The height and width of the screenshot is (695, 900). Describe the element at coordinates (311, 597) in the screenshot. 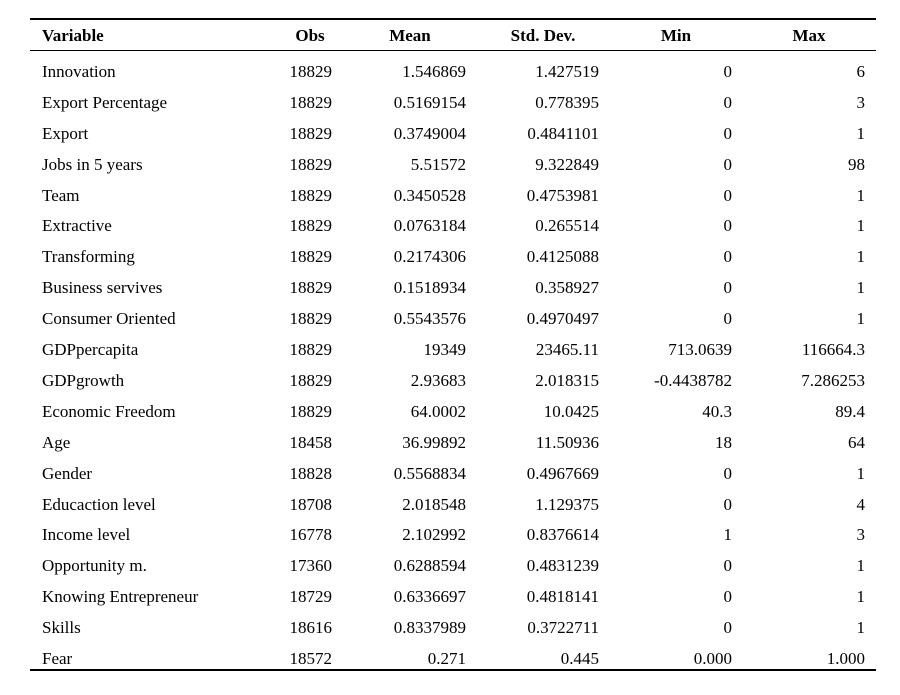

I see `table-cell: 18729` at that location.